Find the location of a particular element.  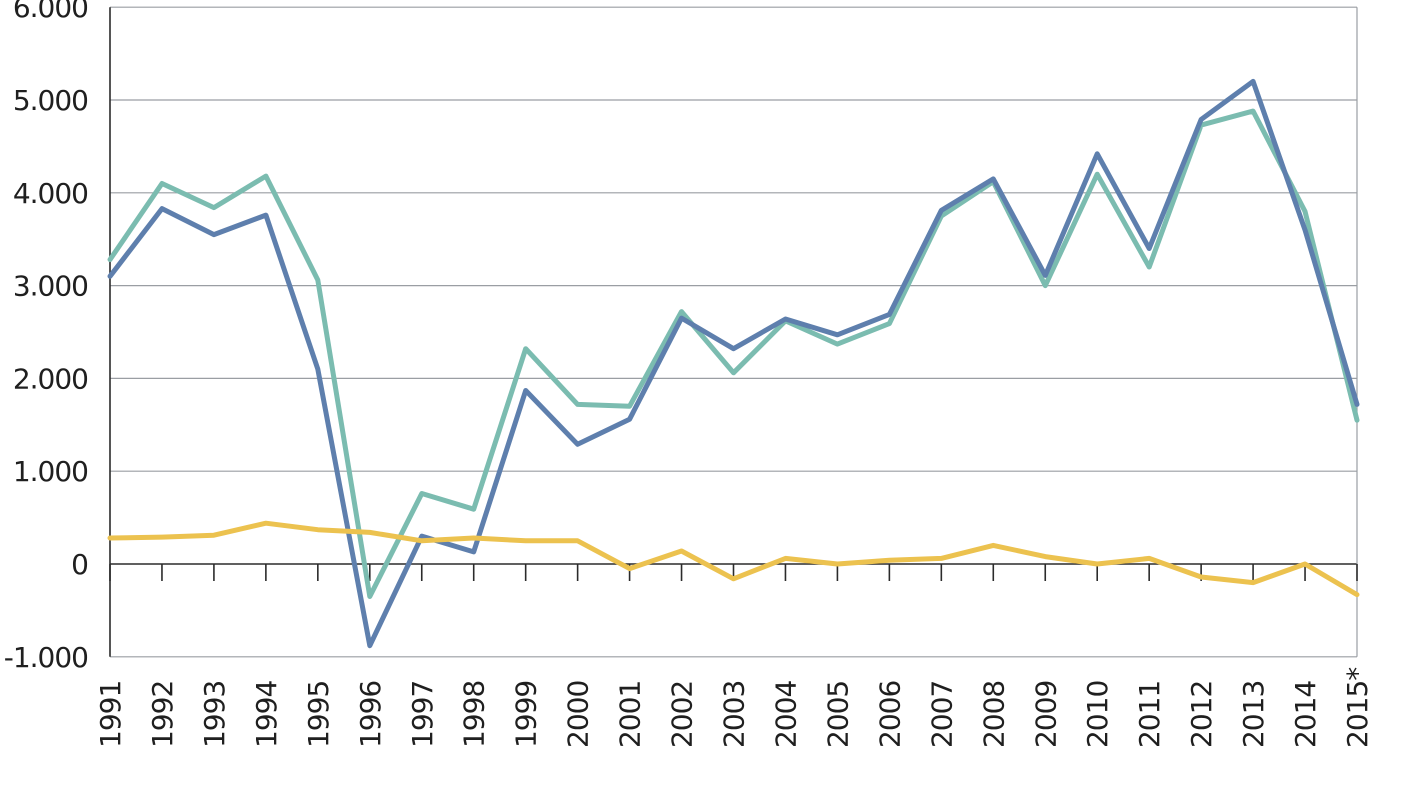

x-tick-label: 1992 is located at coordinates (162, 714).